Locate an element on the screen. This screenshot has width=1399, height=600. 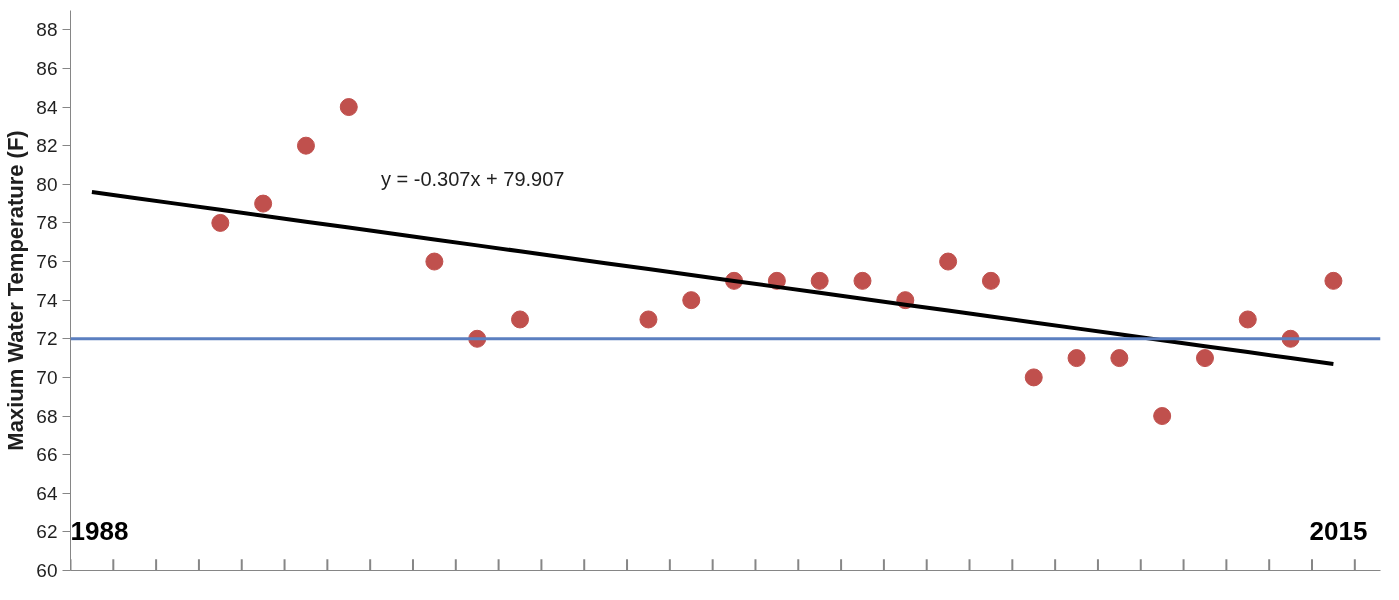
annotation: 1988 is located at coordinates (99, 530).